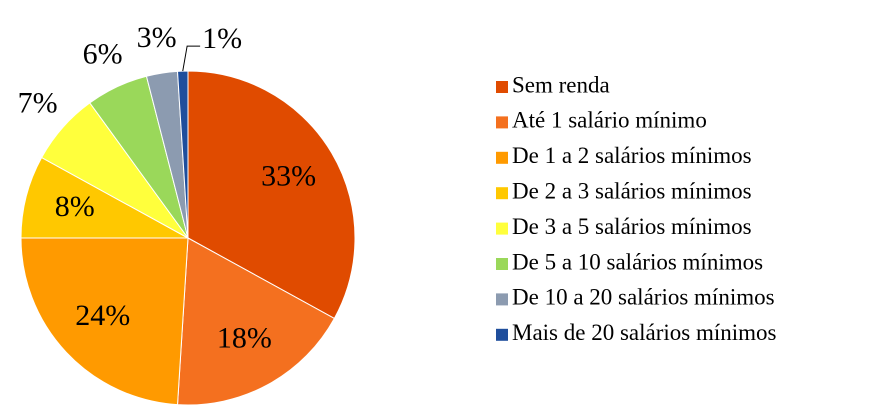 The height and width of the screenshot is (410, 877). Describe the element at coordinates (244, 337) in the screenshot. I see `data-label: 18%` at that location.